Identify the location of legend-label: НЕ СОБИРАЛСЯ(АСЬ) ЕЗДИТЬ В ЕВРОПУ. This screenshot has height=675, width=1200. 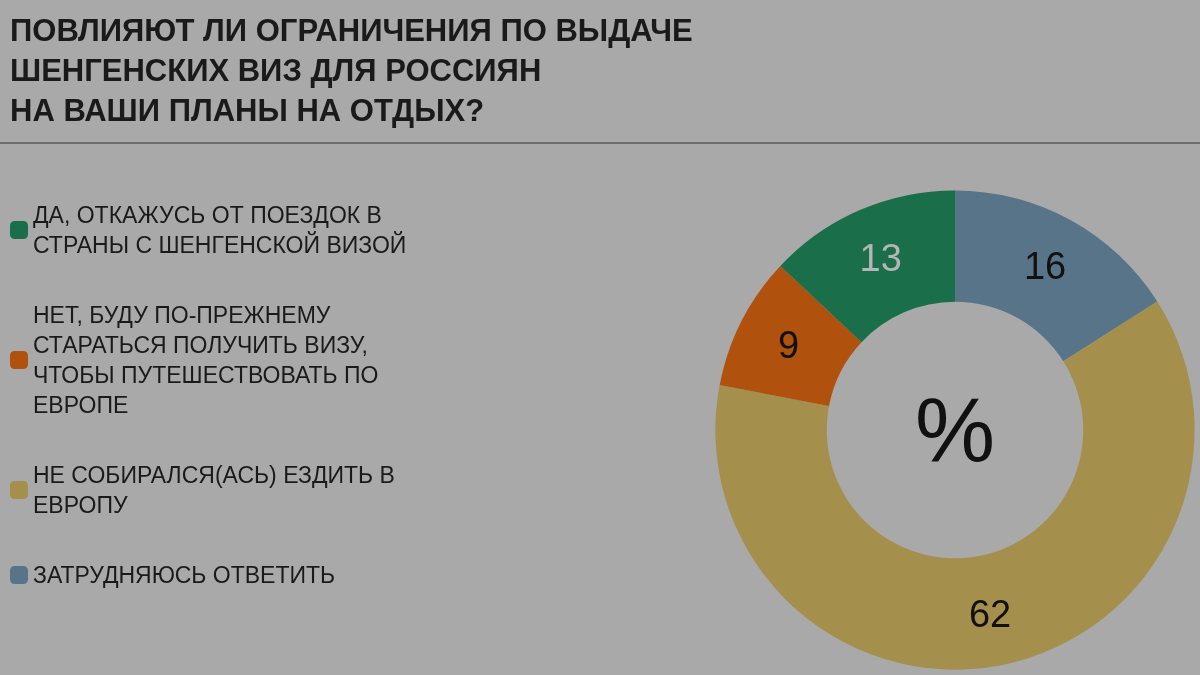
(217, 490).